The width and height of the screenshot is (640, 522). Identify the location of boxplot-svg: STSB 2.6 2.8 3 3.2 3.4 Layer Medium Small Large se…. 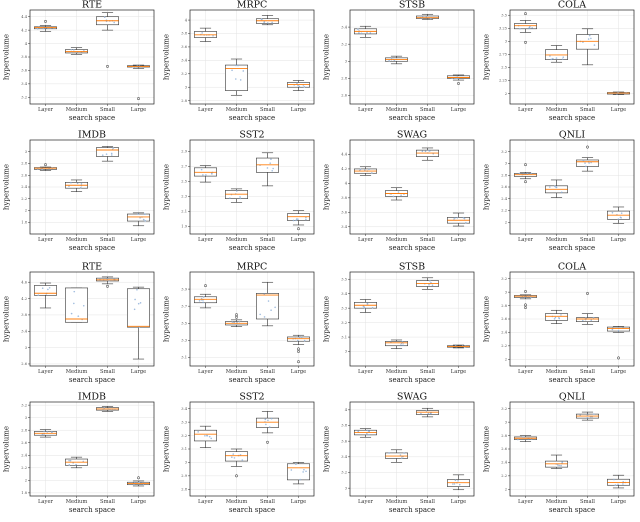
(399, 61).